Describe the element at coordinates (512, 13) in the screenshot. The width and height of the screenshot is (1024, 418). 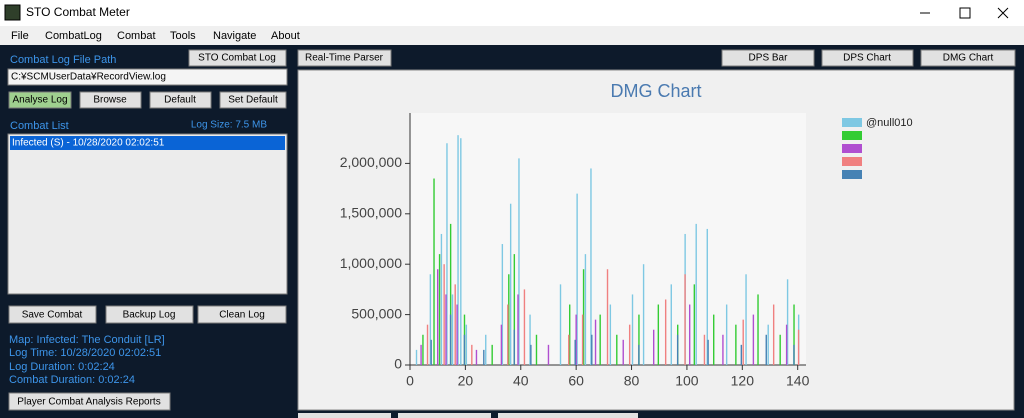
I see `title-bar` at that location.